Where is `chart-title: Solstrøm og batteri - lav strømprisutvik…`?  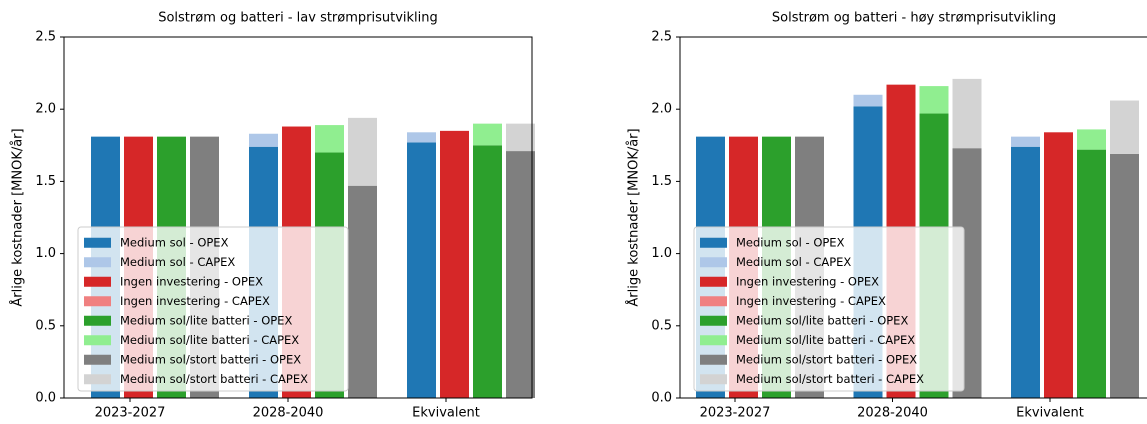
chart-title: Solstrøm og batteri - lav strømprisutvik… is located at coordinates (298, 18).